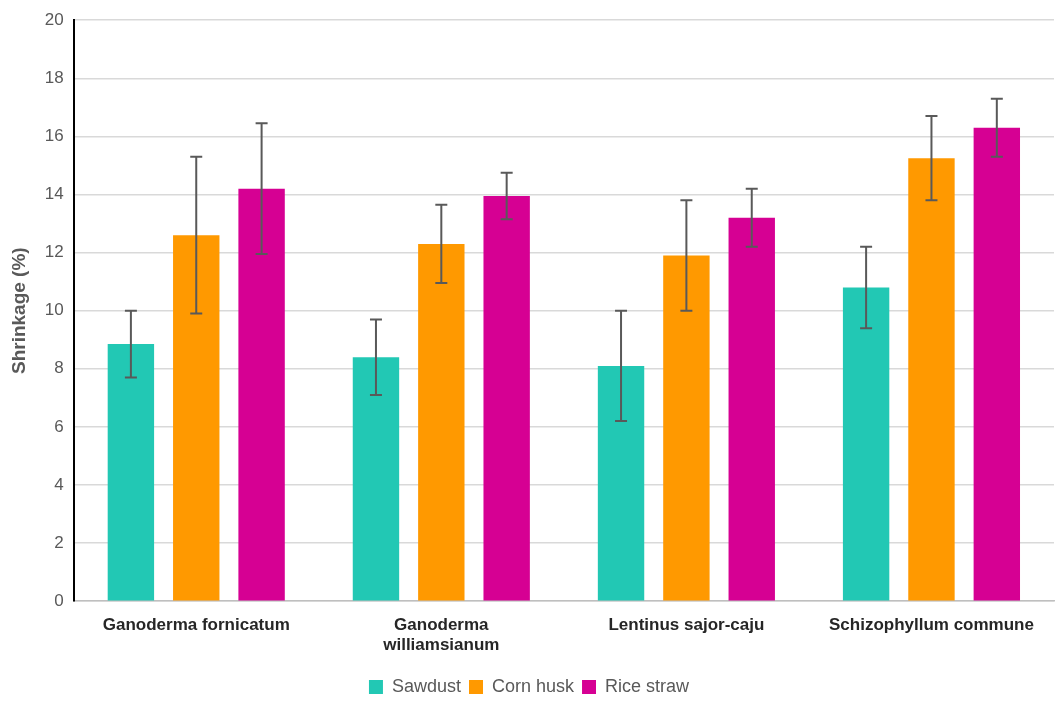 This screenshot has height=706, width=1056. Describe the element at coordinates (18, 311) in the screenshot. I see `y-axis-title: Shrinkage (%)` at that location.